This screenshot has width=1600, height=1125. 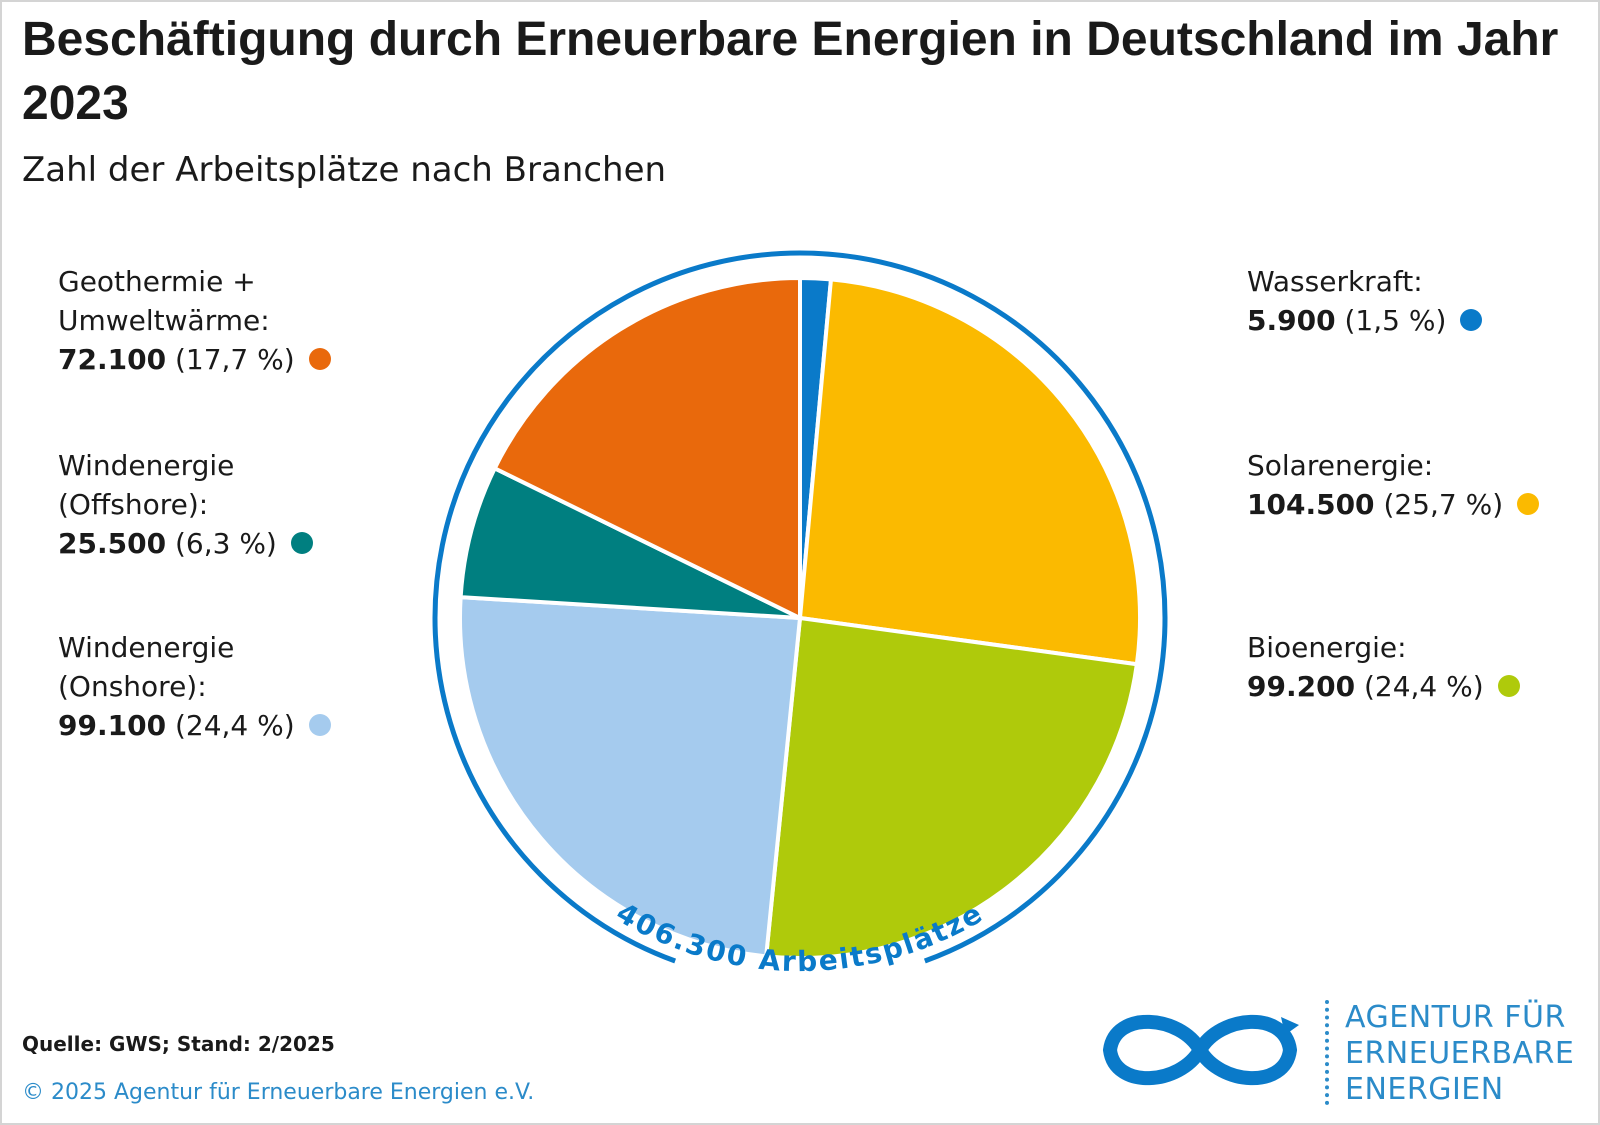 I want to click on legend-wasserkraft: Wasserkraft: 5.900 (1,5 %), so click(x=1365, y=301).